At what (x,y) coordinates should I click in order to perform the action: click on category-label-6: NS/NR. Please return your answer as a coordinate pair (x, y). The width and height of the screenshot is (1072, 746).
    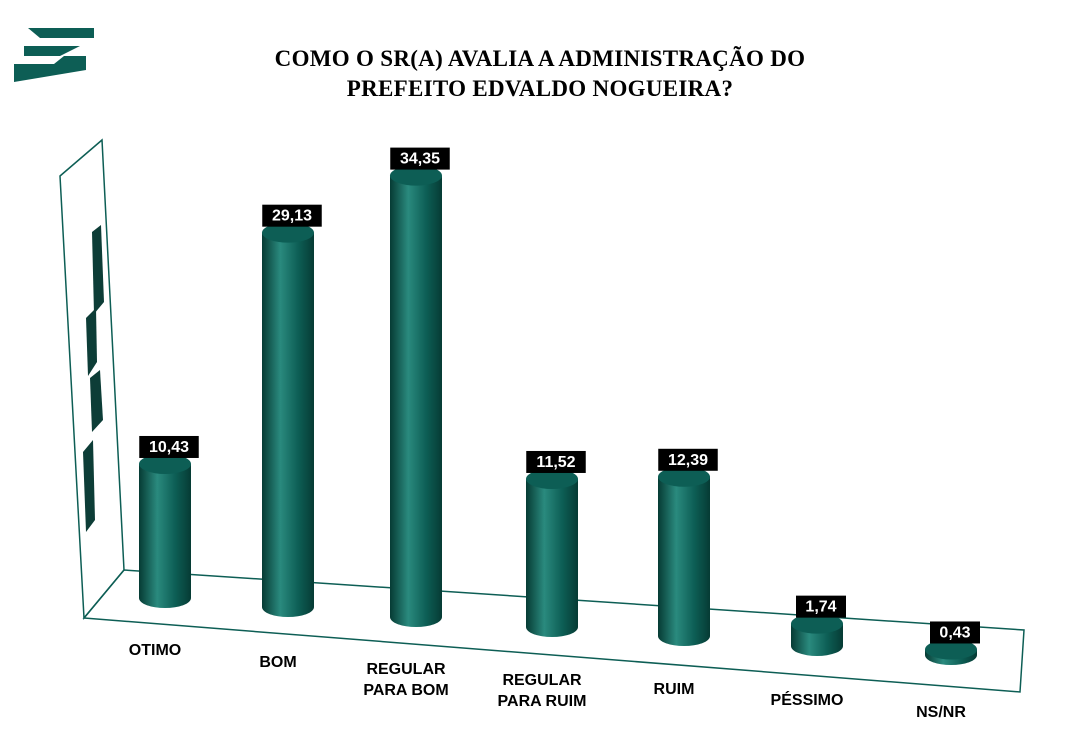
    Looking at the image, I should click on (941, 712).